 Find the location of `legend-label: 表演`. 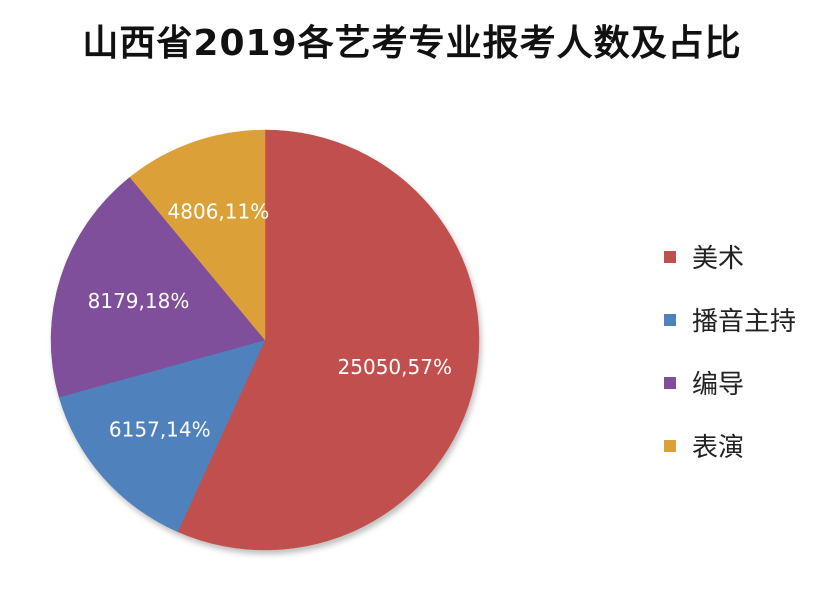

legend-label: 表演 is located at coordinates (718, 448).